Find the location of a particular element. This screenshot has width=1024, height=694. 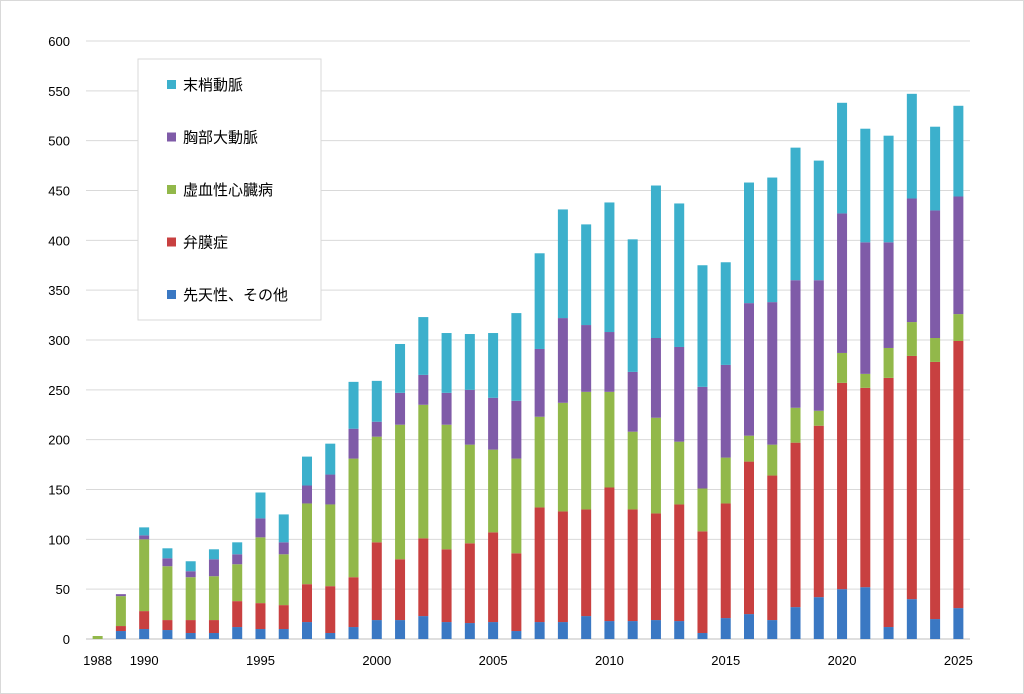

y-tick-label: 100 is located at coordinates (59, 539).